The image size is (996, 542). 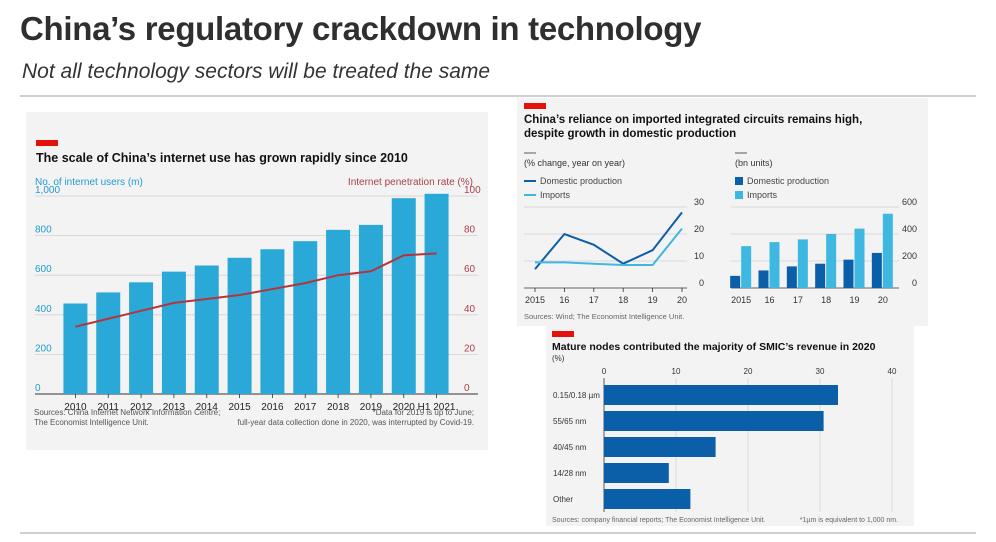 I want to click on ic-chart-red-tag, so click(x=535, y=106).